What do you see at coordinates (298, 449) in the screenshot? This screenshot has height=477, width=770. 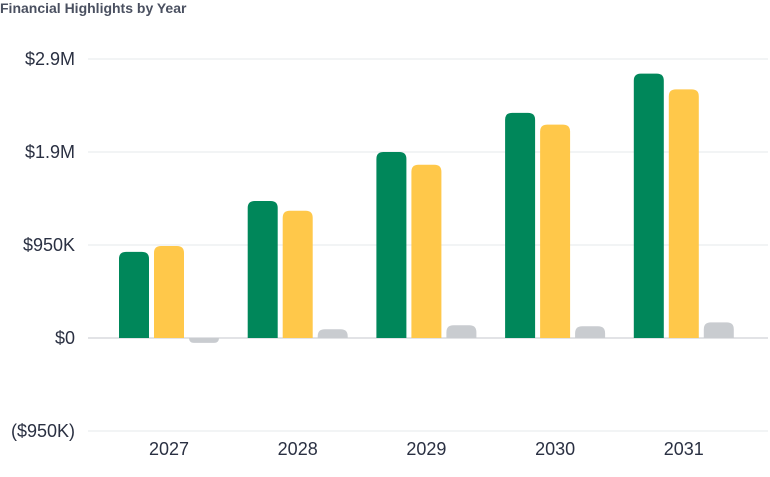 I see `x-tick-label: 2028` at bounding box center [298, 449].